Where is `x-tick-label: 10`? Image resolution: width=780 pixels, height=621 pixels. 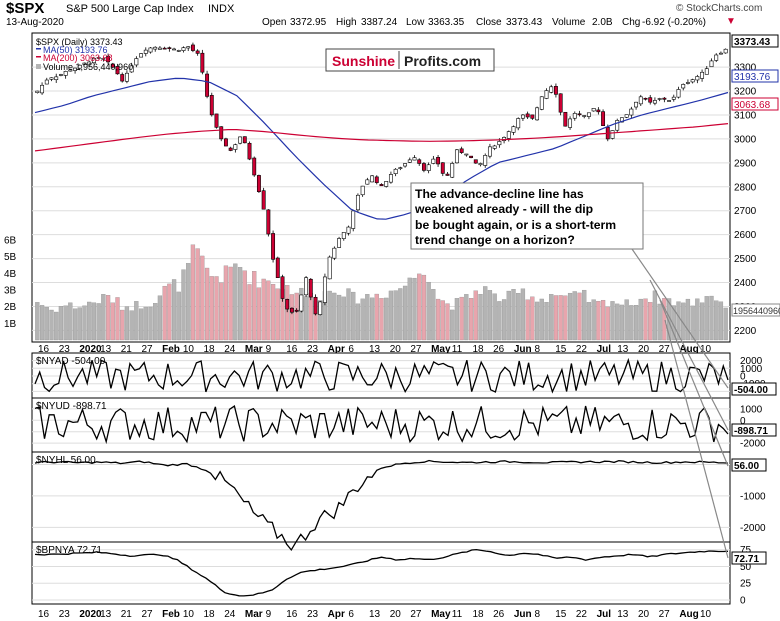
x-tick-label: 10 is located at coordinates (189, 614).